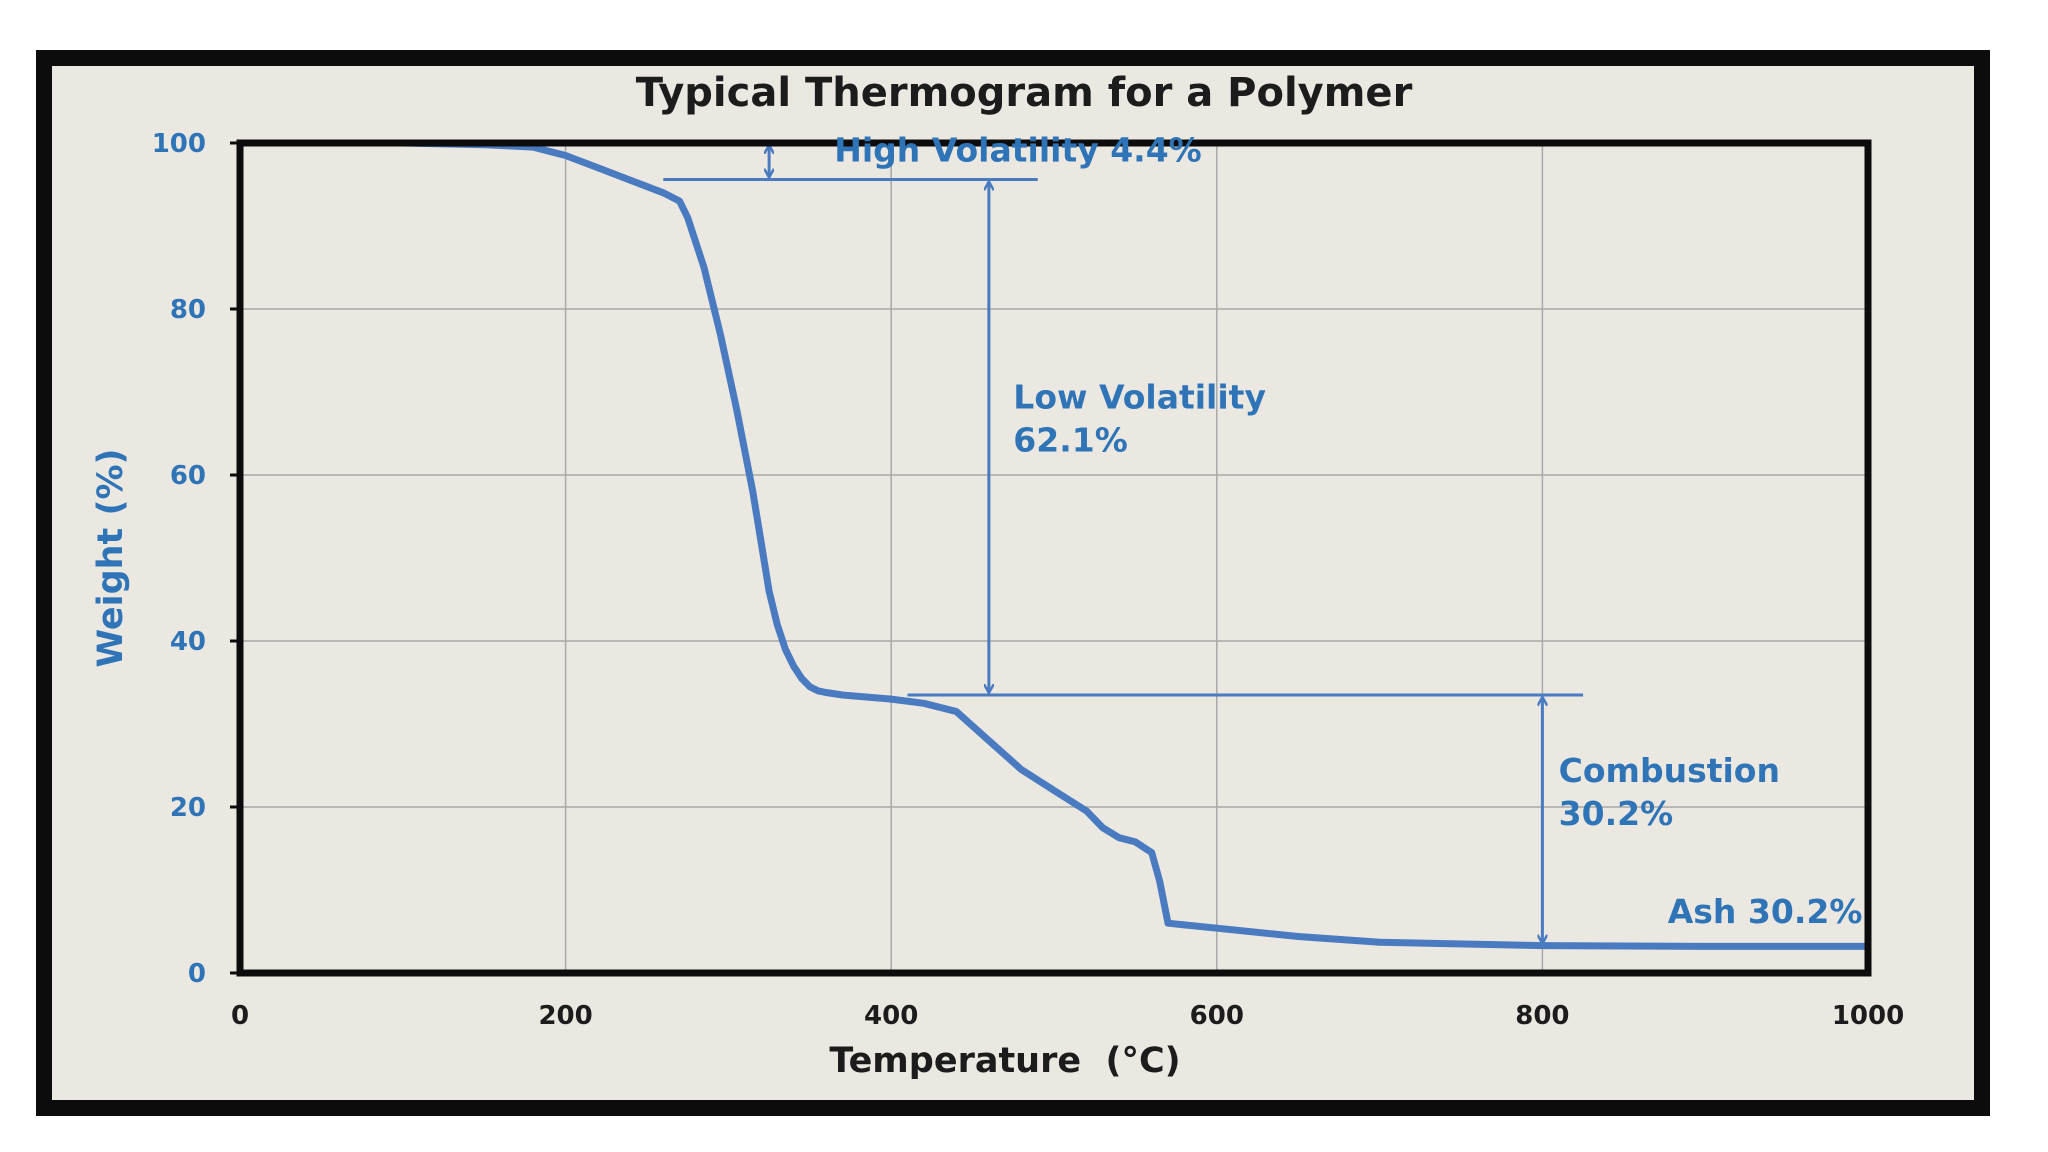 This screenshot has width=2048, height=1152. Describe the element at coordinates (1542, 1016) in the screenshot. I see `x-tick-label: 800` at that location.